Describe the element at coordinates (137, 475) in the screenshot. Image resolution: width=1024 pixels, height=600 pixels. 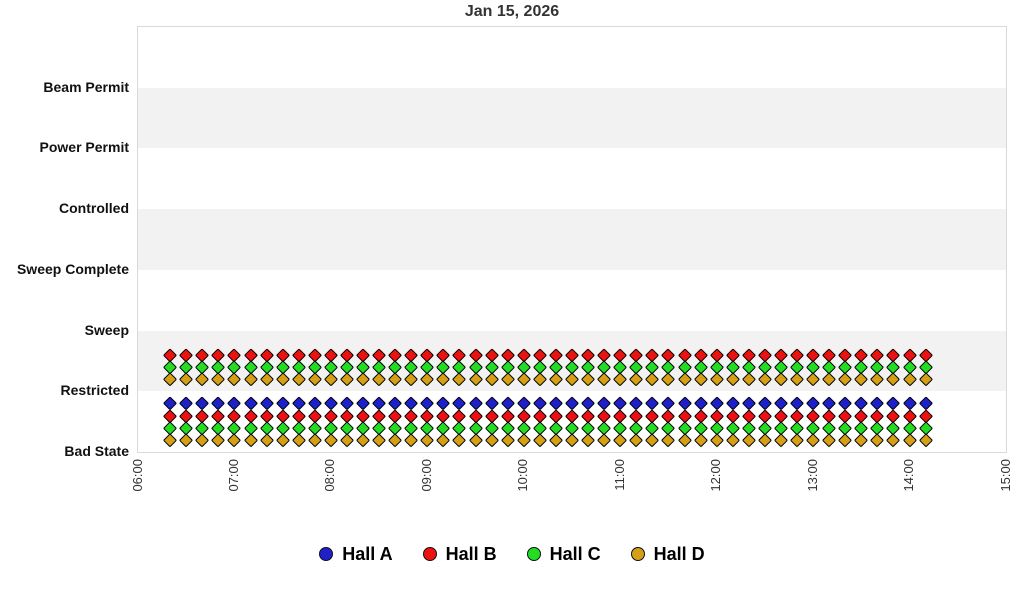
I see `x-axis-tick-label-06-00: 06:00` at that location.